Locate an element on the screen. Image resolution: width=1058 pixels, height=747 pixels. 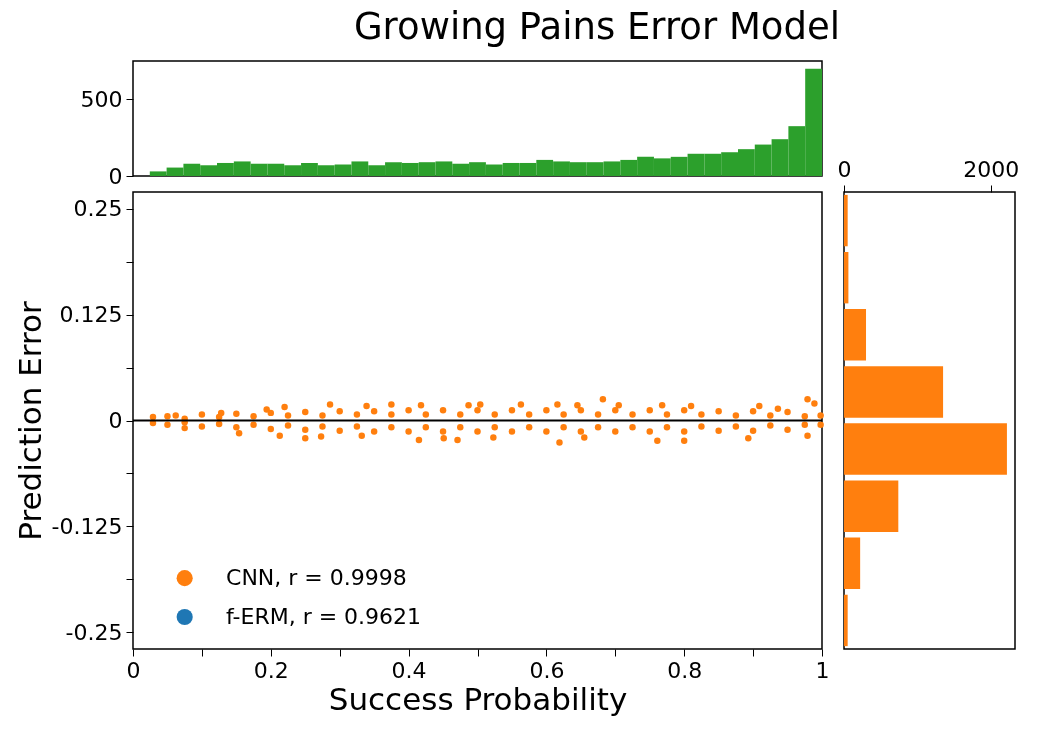
y-tick-label: -0.125 is located at coordinates (87, 526).